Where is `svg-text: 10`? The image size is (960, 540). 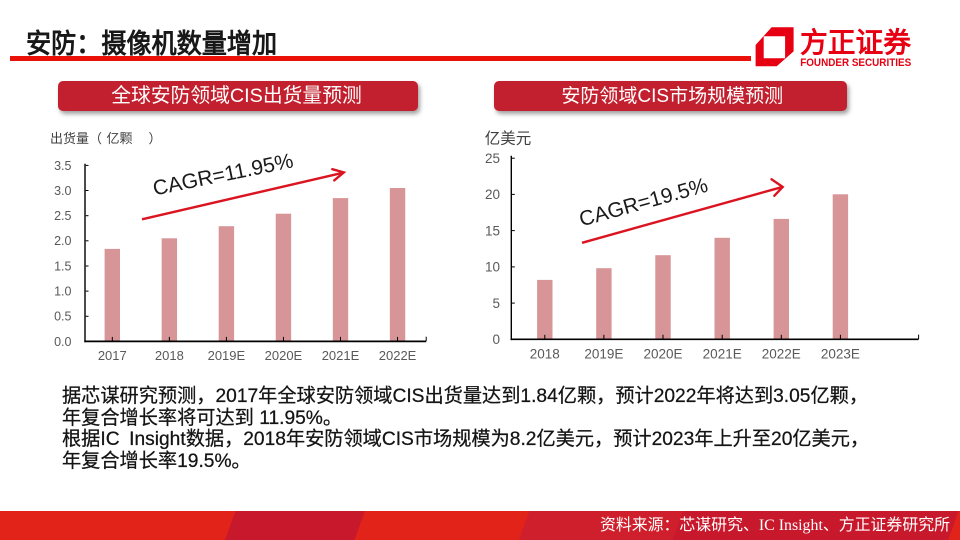 svg-text: 10 is located at coordinates (492, 267).